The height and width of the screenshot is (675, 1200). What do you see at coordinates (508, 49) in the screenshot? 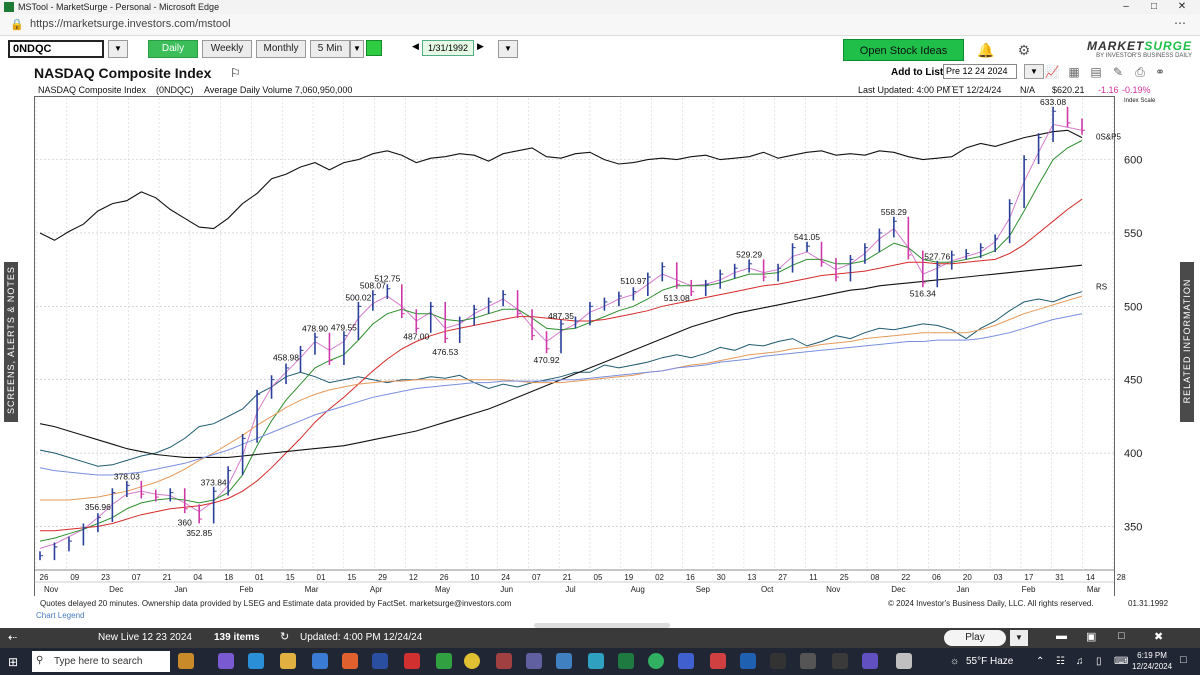
I see `date-dropdown-button: ▼` at bounding box center [508, 49].